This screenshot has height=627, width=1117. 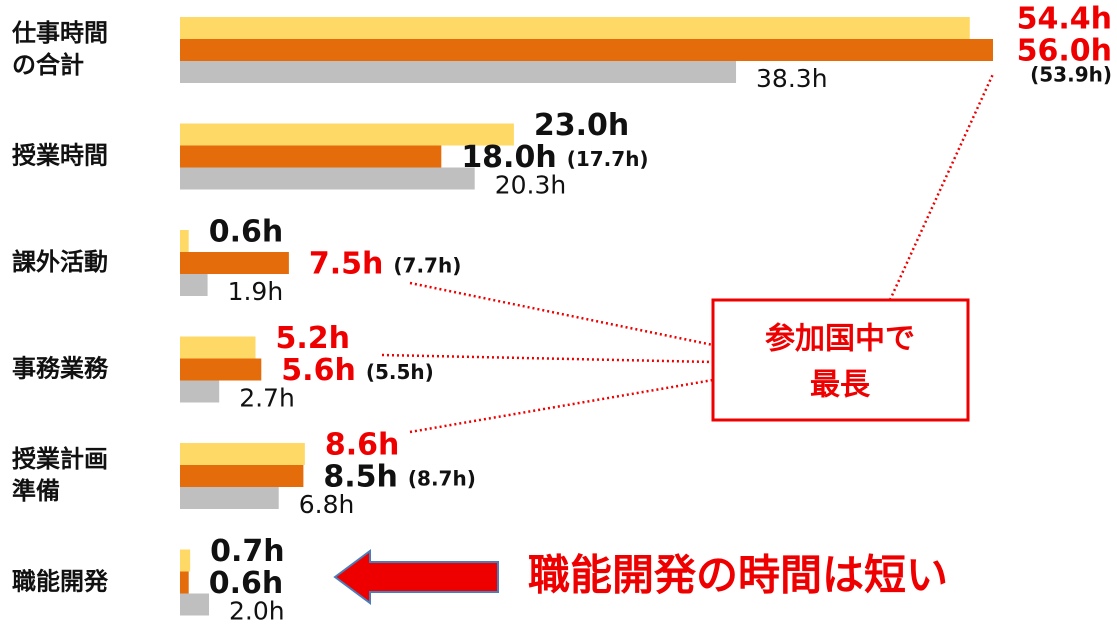 I want to click on category-line: 職能開発, so click(x=60, y=582).